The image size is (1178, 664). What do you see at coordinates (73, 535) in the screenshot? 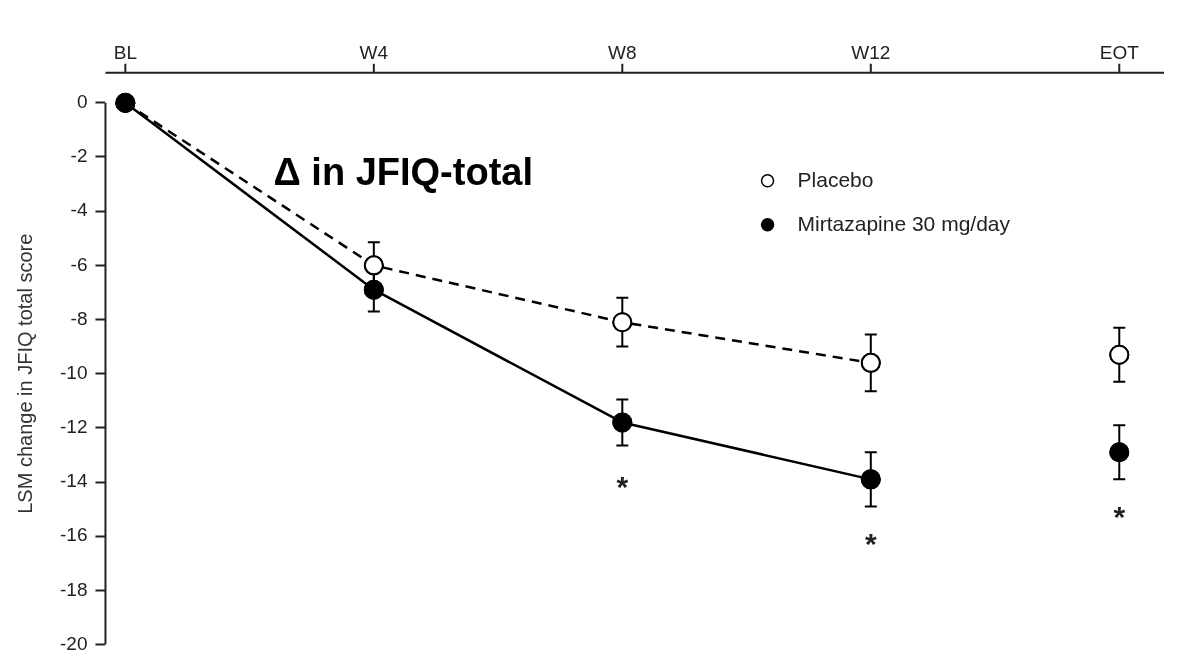
I see `y-tick-label: -16` at bounding box center [73, 535].